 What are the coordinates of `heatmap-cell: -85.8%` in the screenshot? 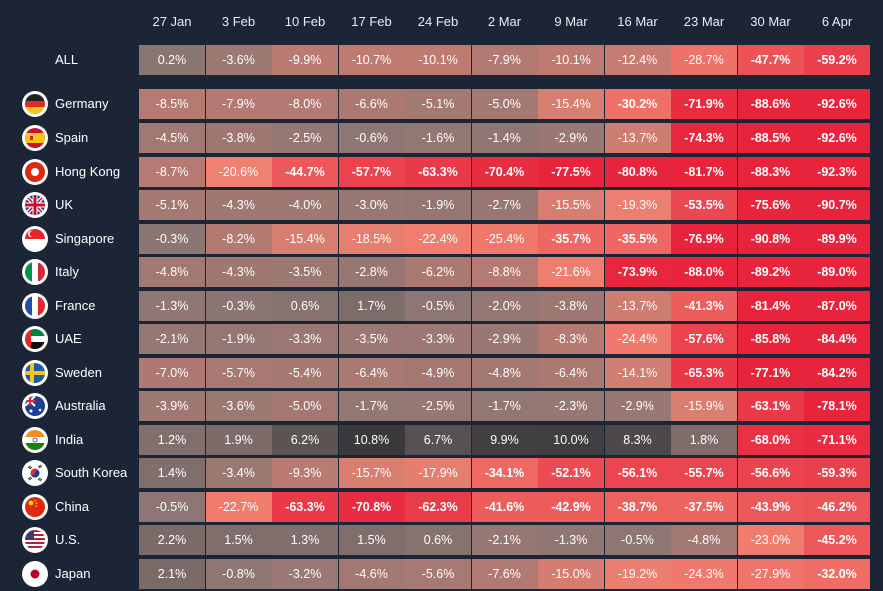 It's located at (770, 339).